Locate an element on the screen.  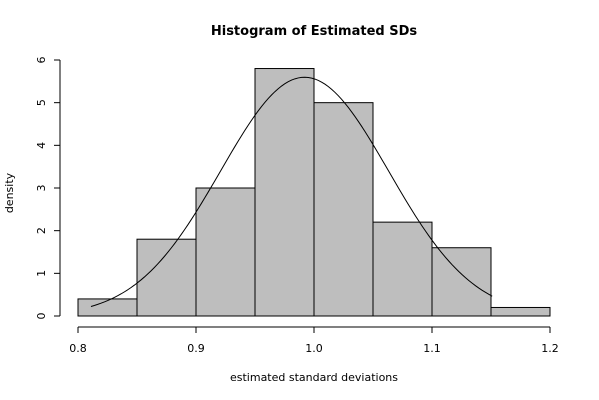
y-axis: 0 1 2 3 4 5 6 is located at coordinates (48, 188).